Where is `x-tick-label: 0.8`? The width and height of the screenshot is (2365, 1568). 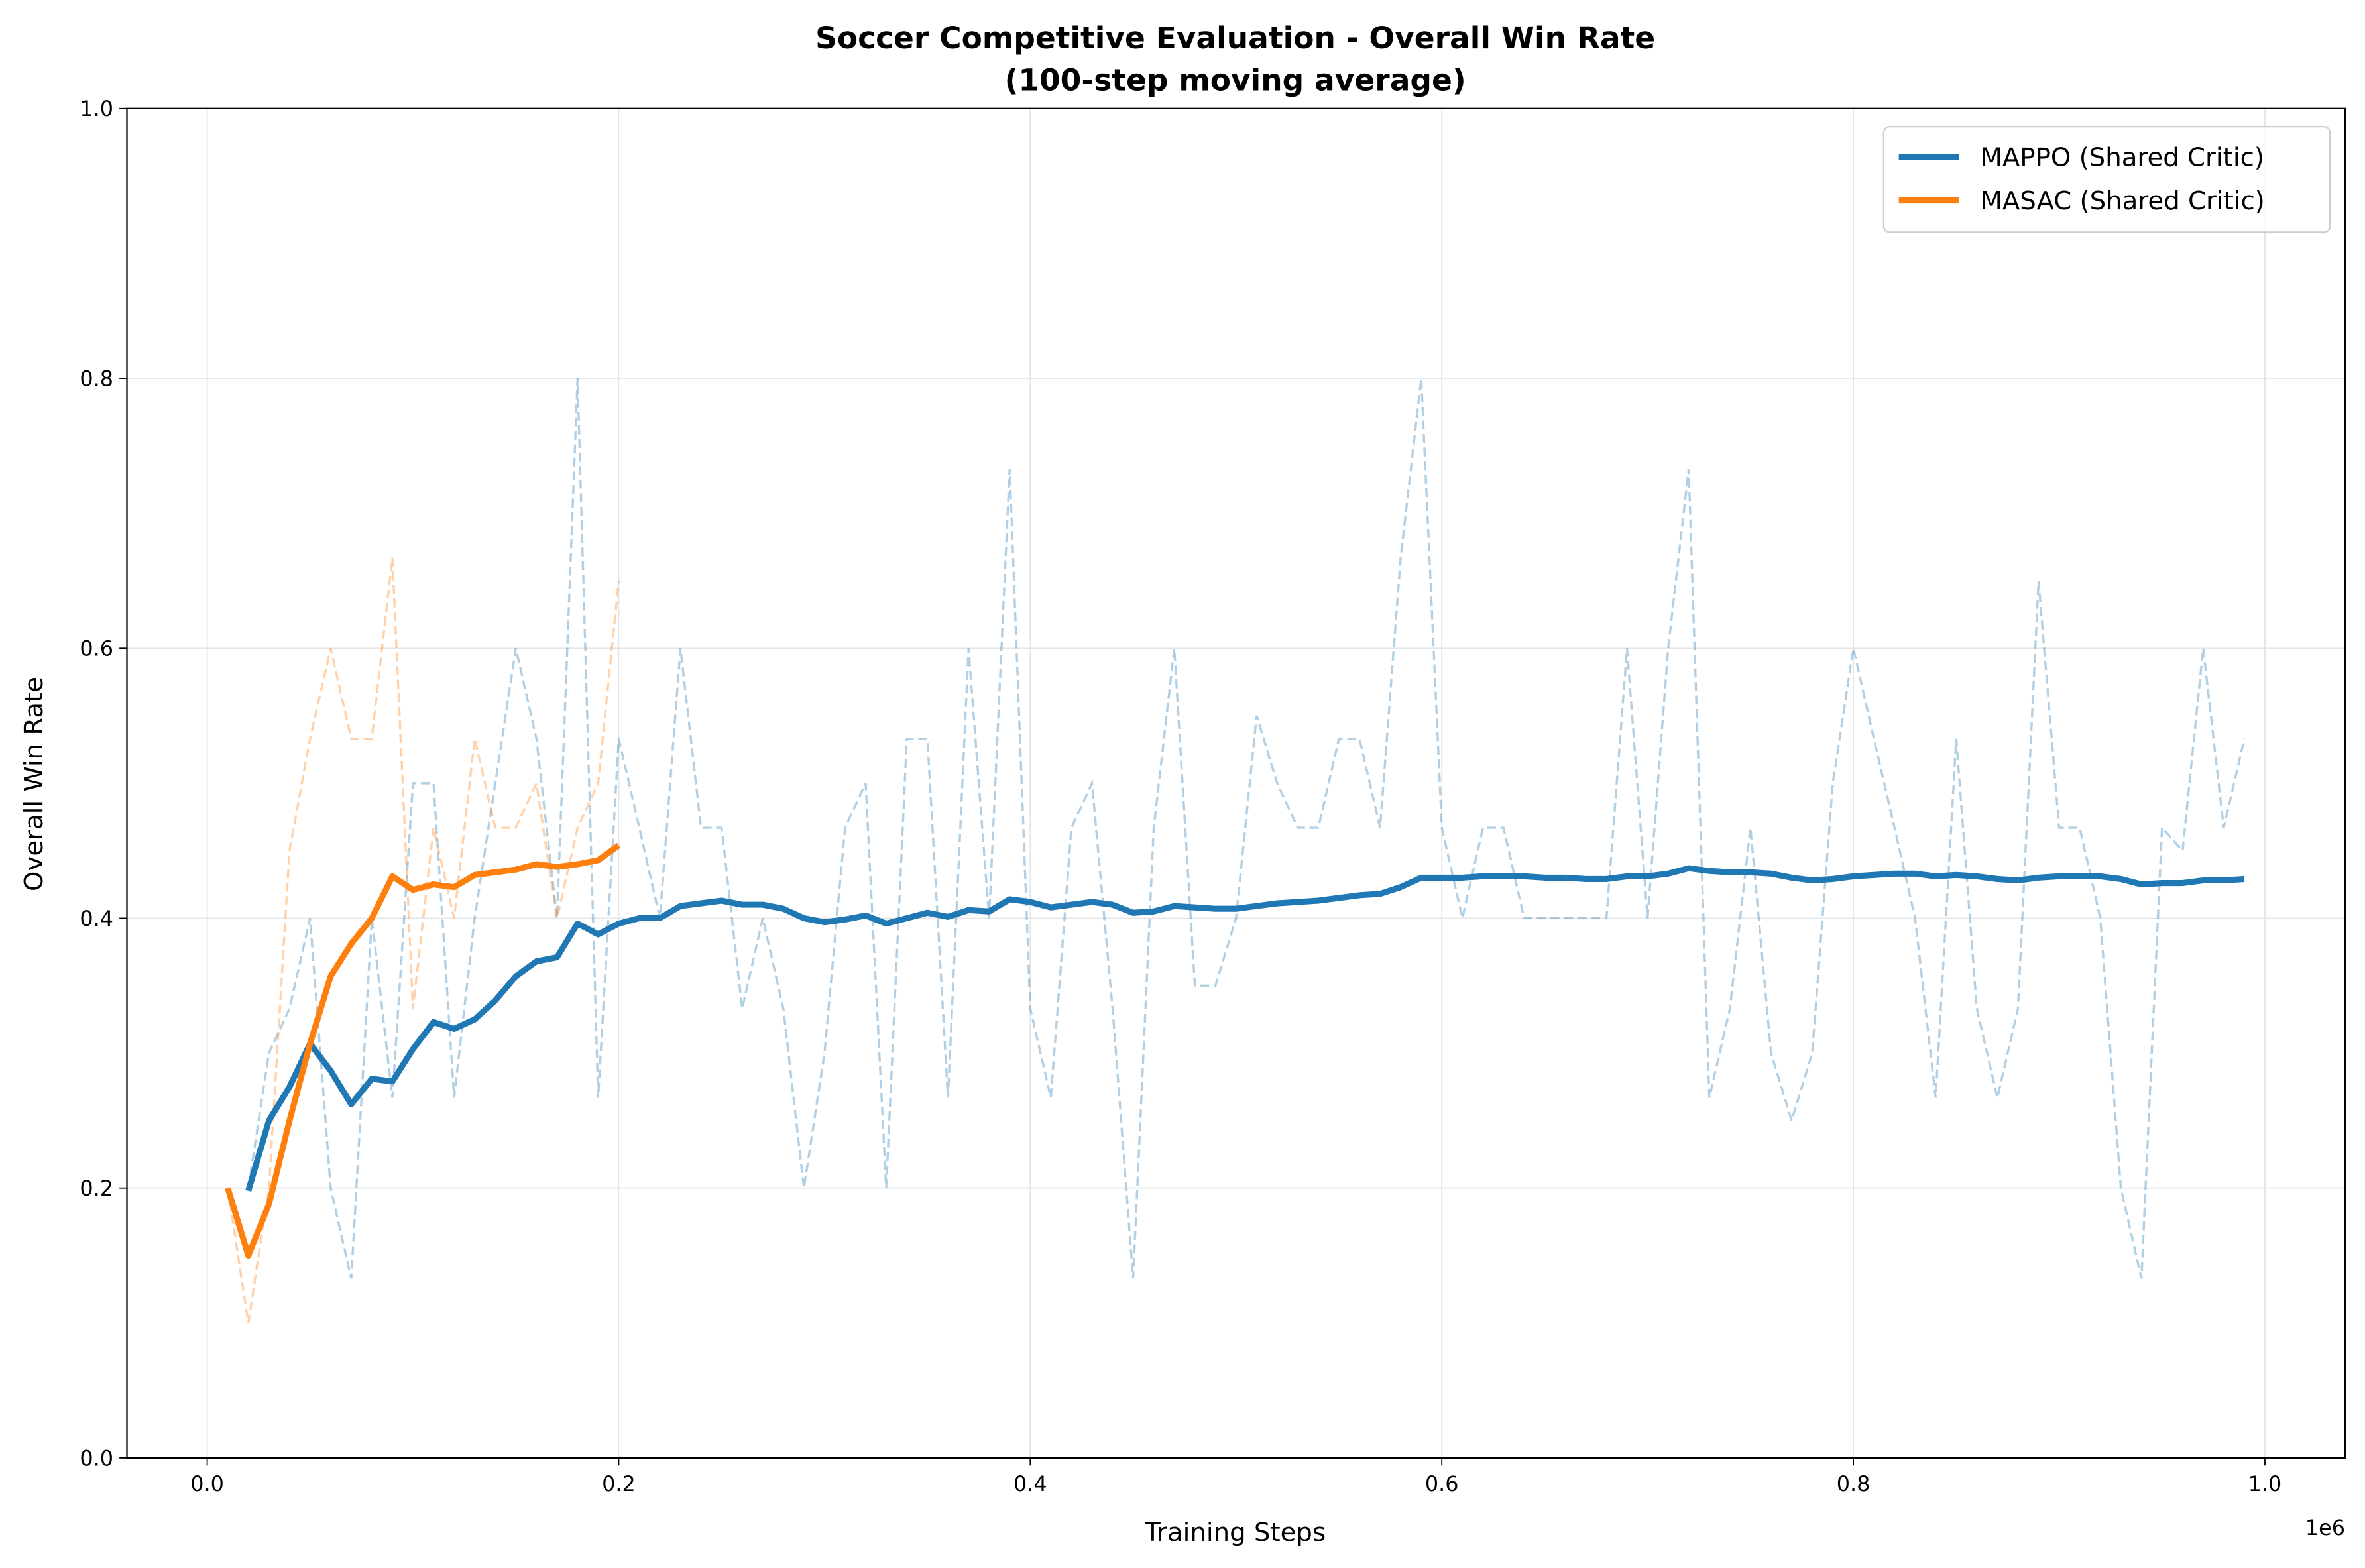 x-tick-label: 0.8 is located at coordinates (1854, 1484).